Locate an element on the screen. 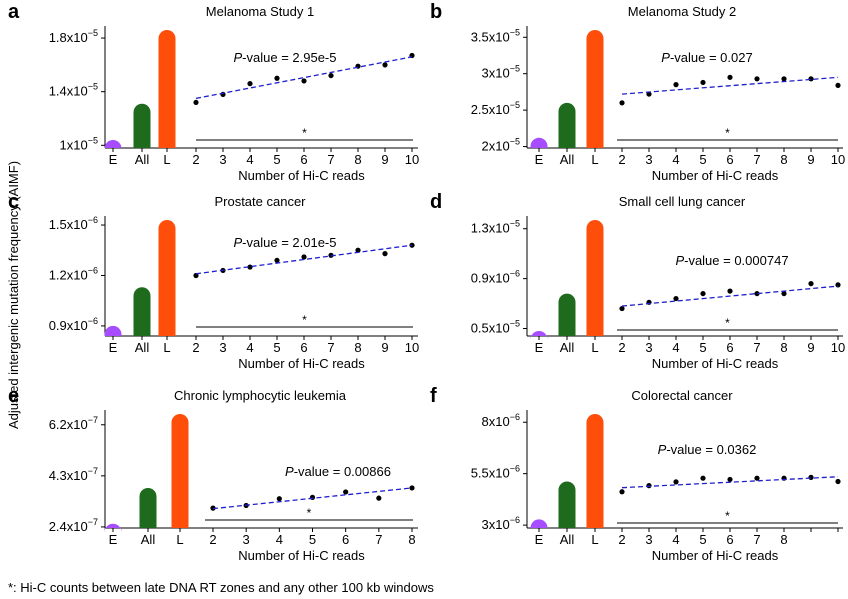  y-tick-label: 2.4x10⁻⁷ is located at coordinates (73, 525).